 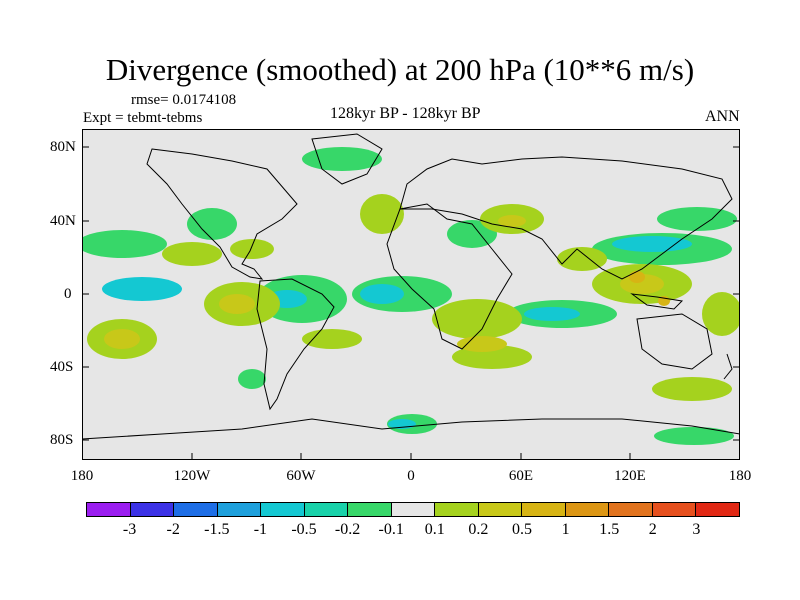 What do you see at coordinates (652, 529) in the screenshot?
I see `colorbar-label: 2` at bounding box center [652, 529].